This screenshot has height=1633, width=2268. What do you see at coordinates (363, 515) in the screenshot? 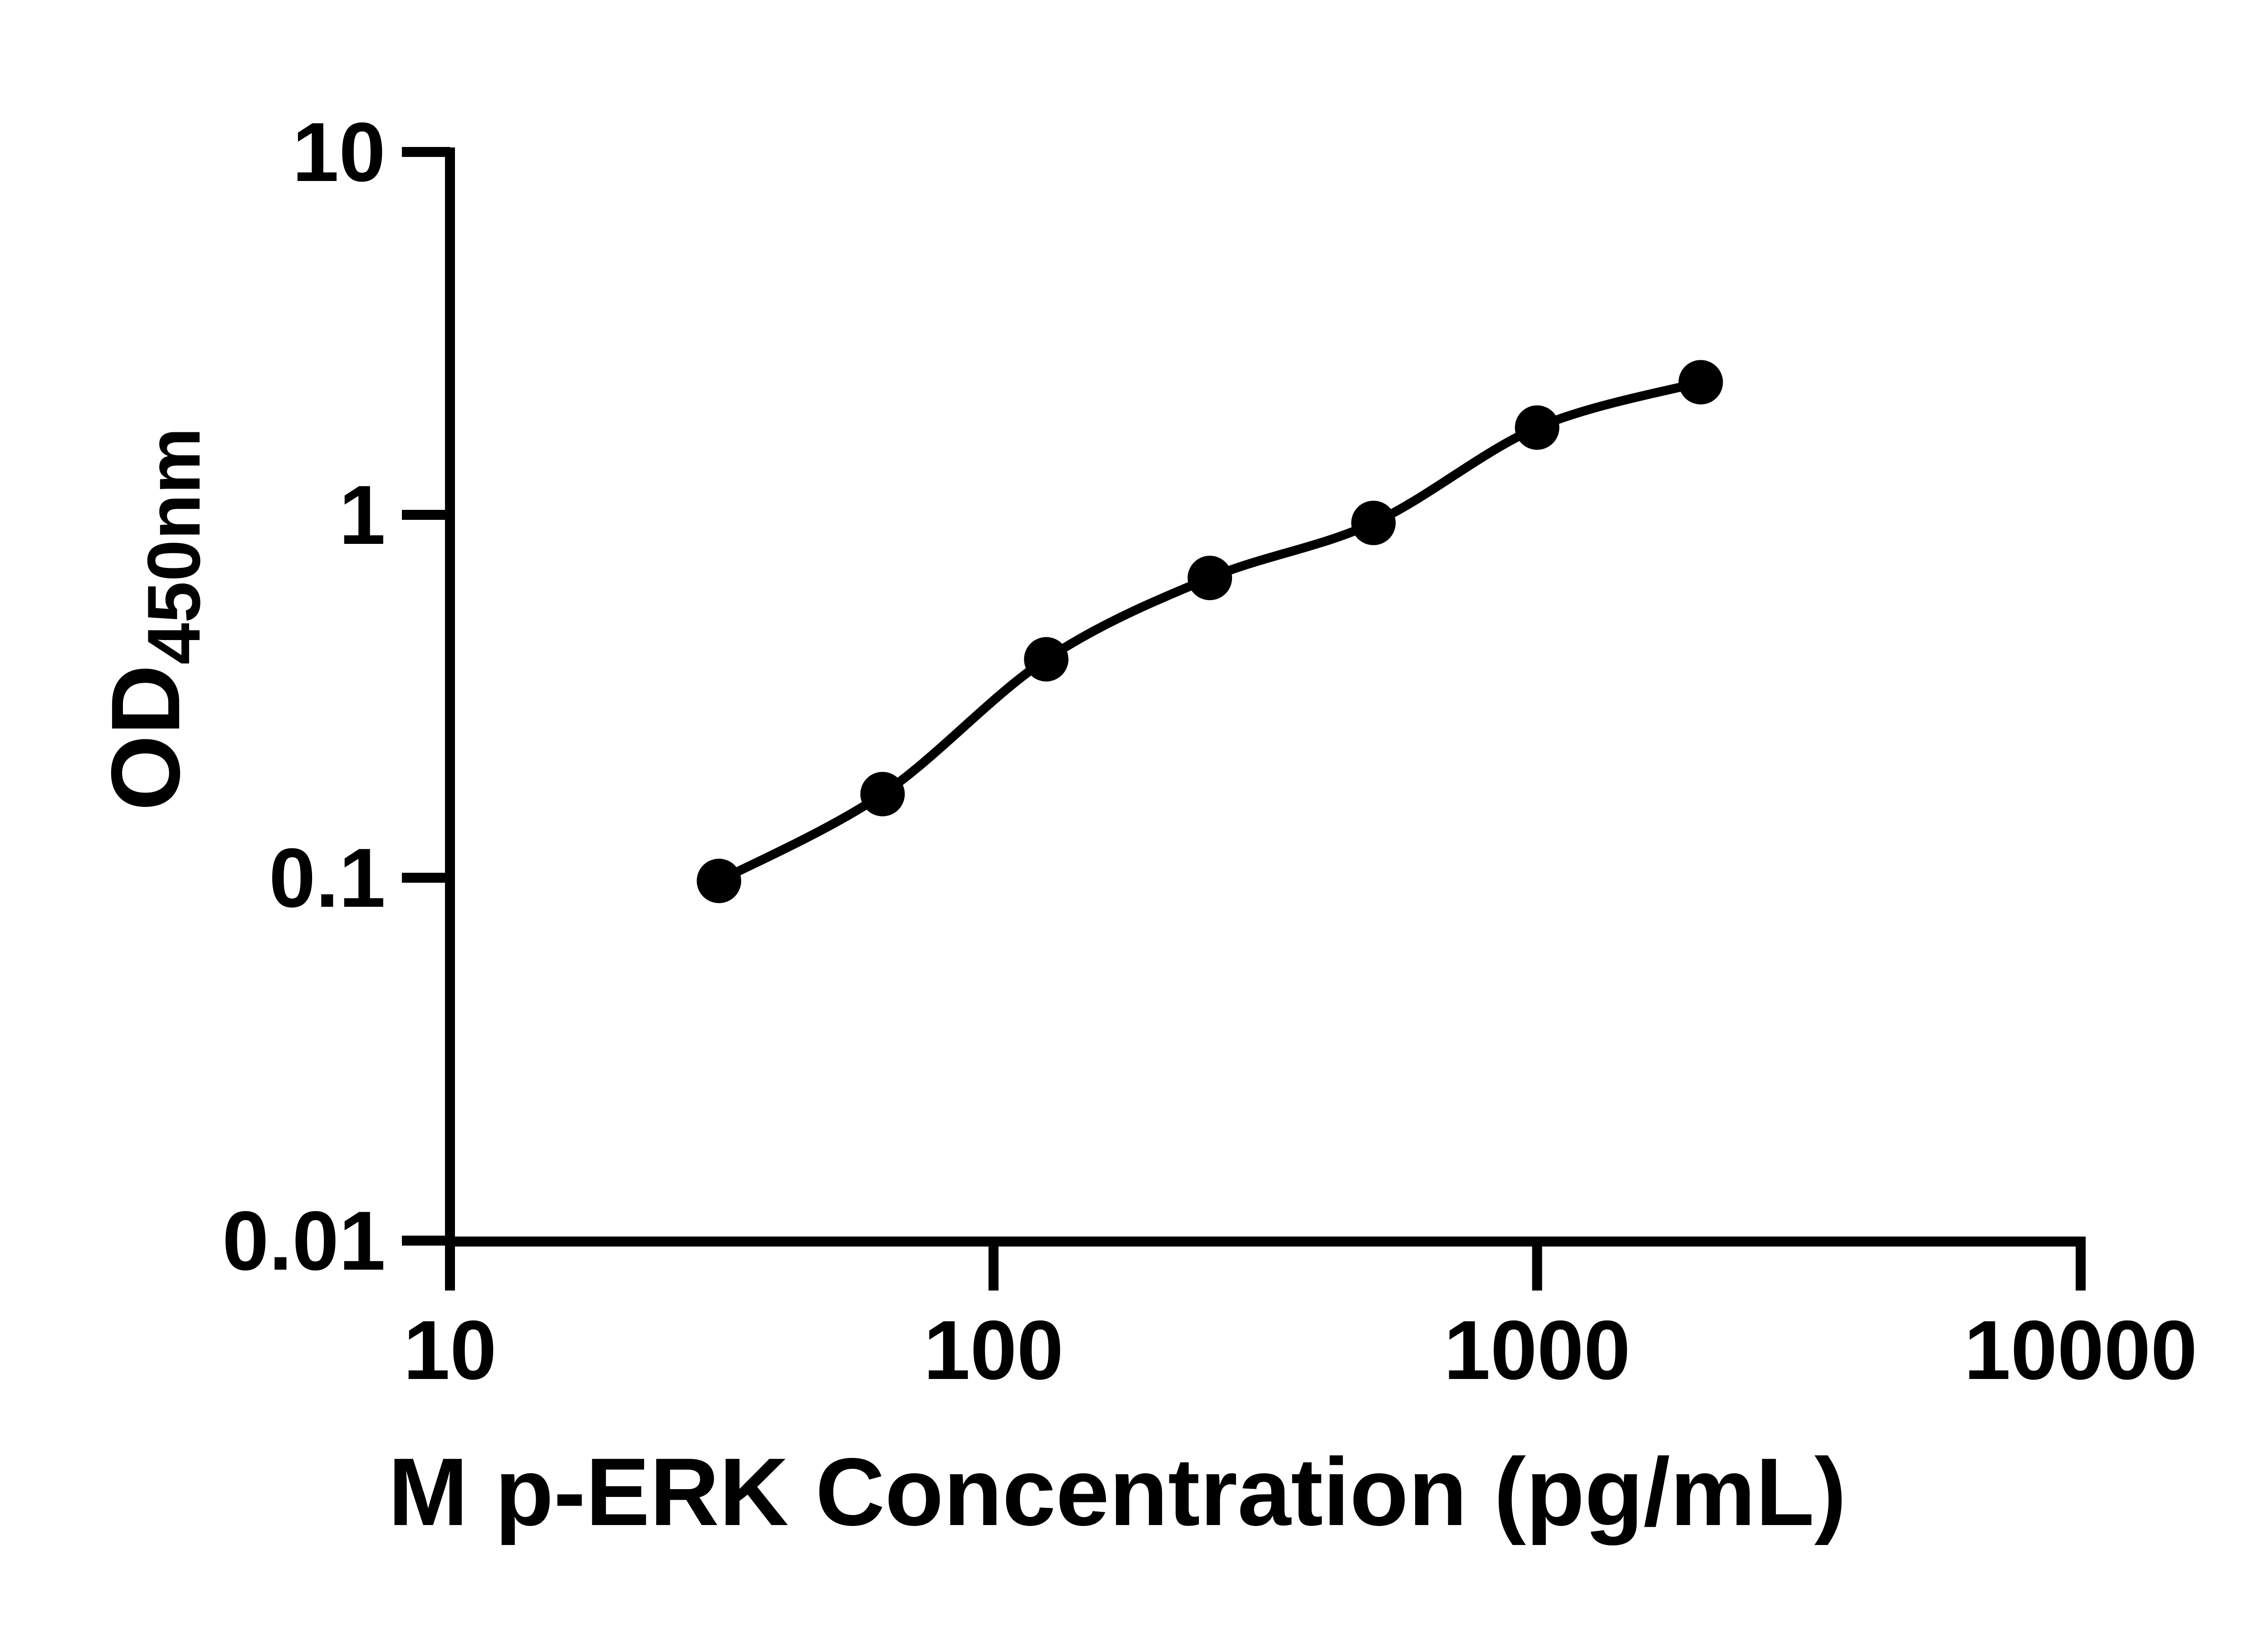
I see `y-tick-label: 1` at bounding box center [363, 515].